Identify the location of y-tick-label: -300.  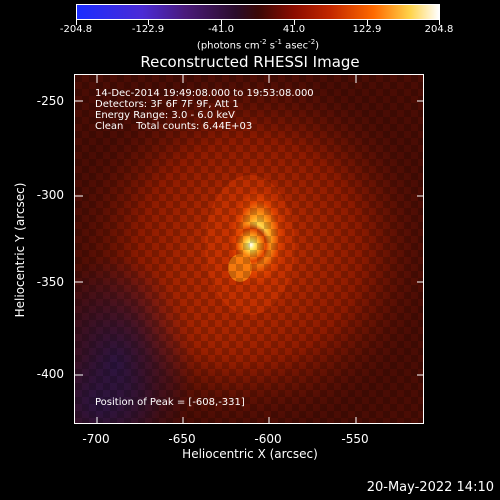
(50, 195).